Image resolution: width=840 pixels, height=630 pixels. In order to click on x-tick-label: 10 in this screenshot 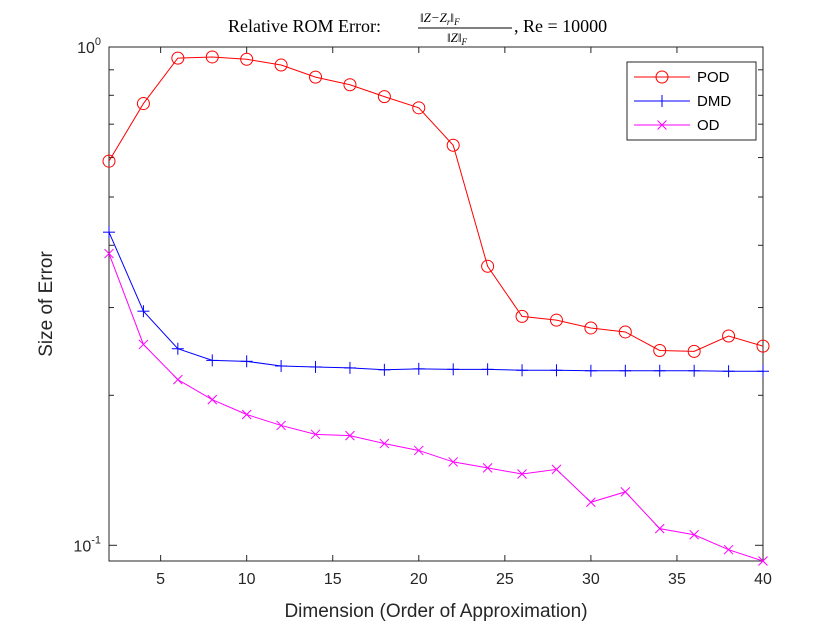, I will do `click(247, 579)`.